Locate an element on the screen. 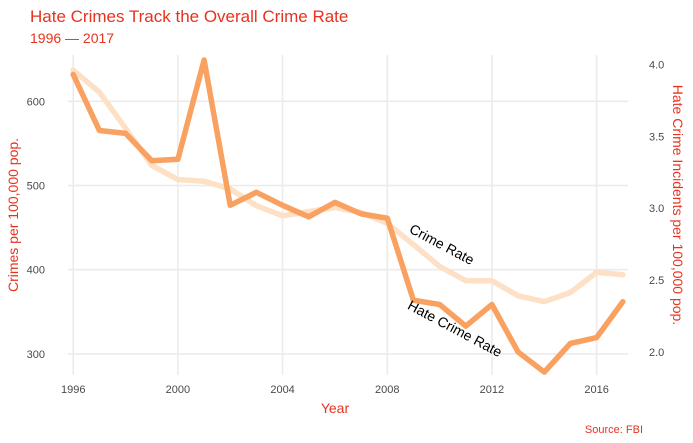 The width and height of the screenshot is (693, 443). x-tick-label: 2000 is located at coordinates (178, 390).